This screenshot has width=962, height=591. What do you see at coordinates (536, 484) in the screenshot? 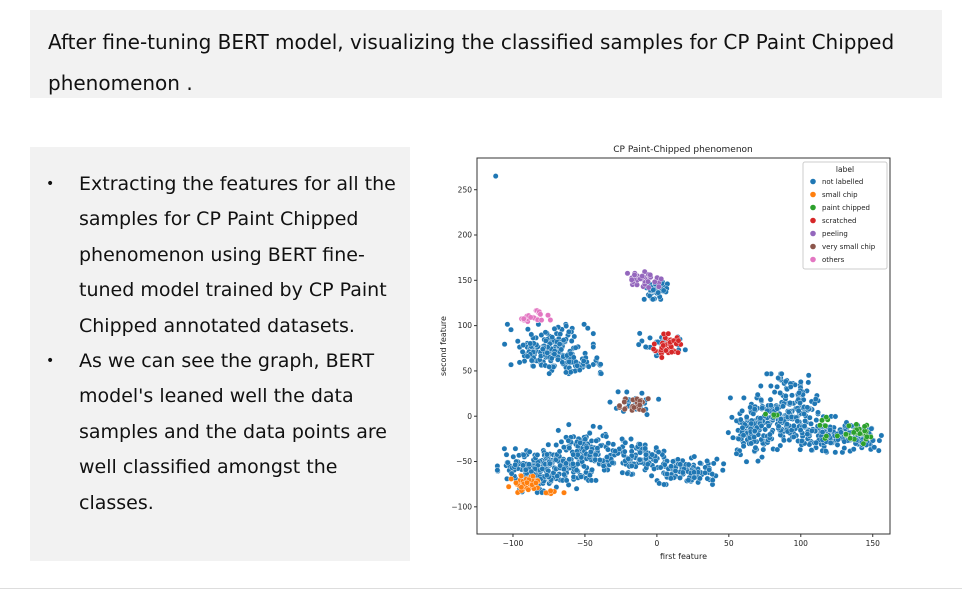
I see `series-small-chip` at bounding box center [536, 484].